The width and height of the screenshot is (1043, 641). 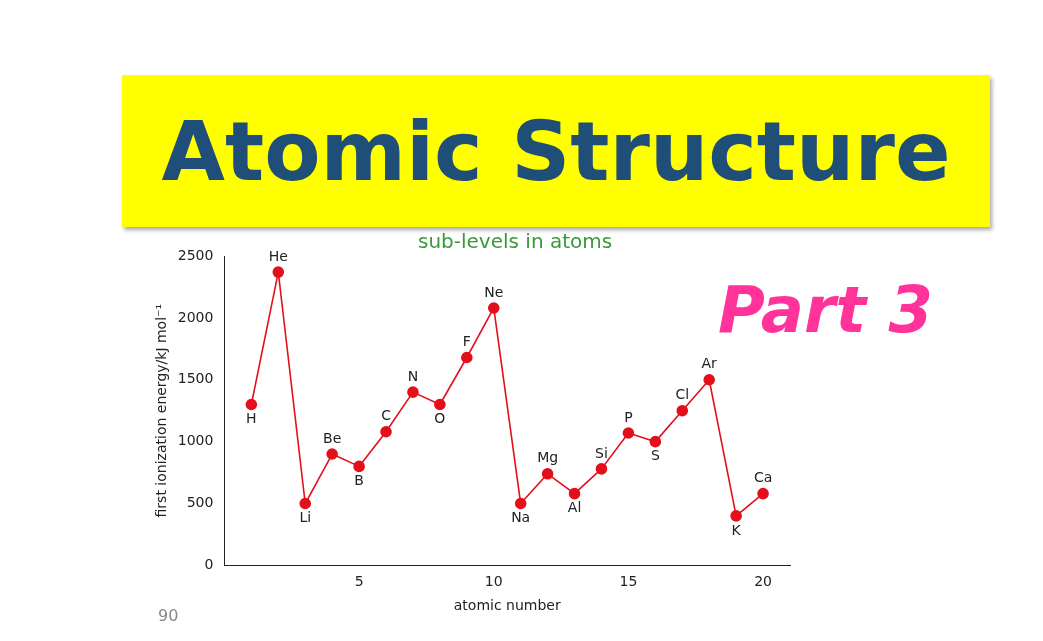 What do you see at coordinates (763, 581) in the screenshot?
I see `x-tick-label: 20` at bounding box center [763, 581].